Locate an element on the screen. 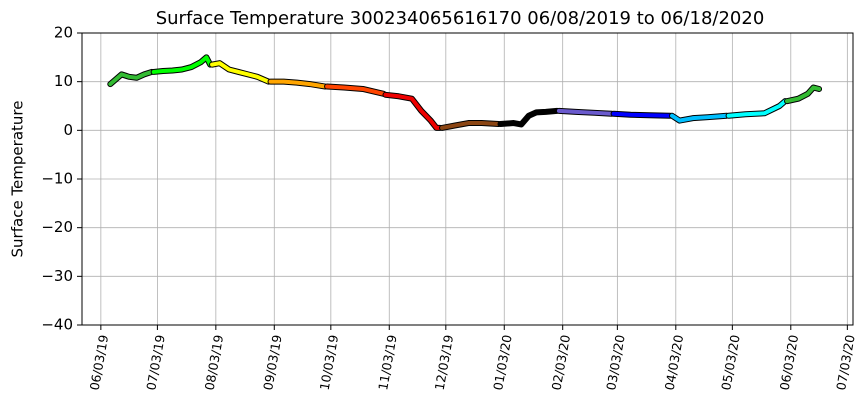  y-tick-label: 20 is located at coordinates (63, 33).